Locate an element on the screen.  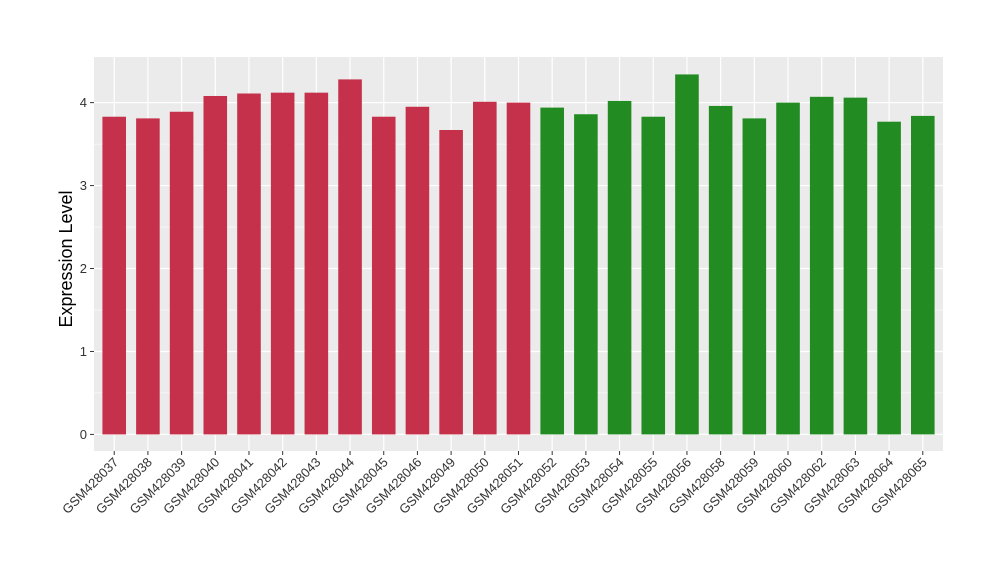
y-tick-label: 4 is located at coordinates (83, 102).